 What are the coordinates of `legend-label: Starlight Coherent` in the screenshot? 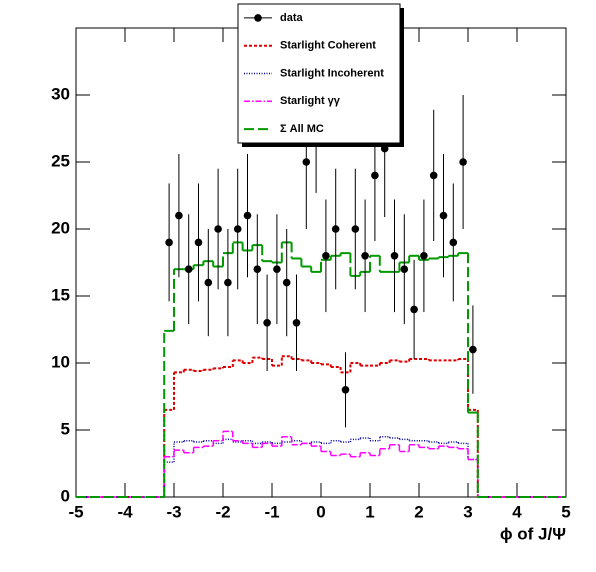 It's located at (328, 46).